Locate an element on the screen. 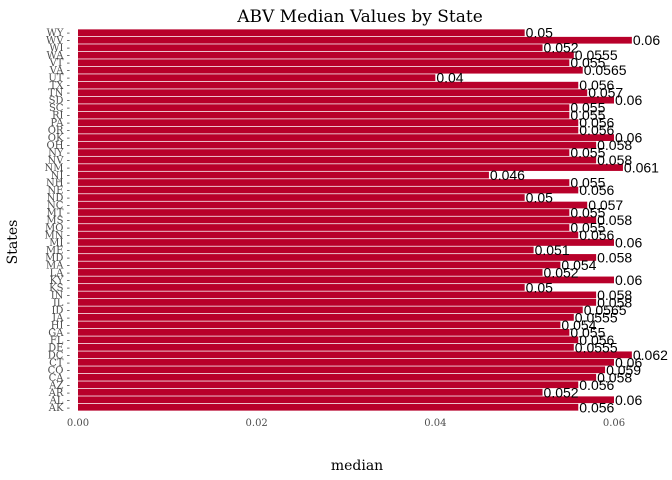 This screenshot has height=480, width=672. data-label-in: 0.058 is located at coordinates (614, 295).